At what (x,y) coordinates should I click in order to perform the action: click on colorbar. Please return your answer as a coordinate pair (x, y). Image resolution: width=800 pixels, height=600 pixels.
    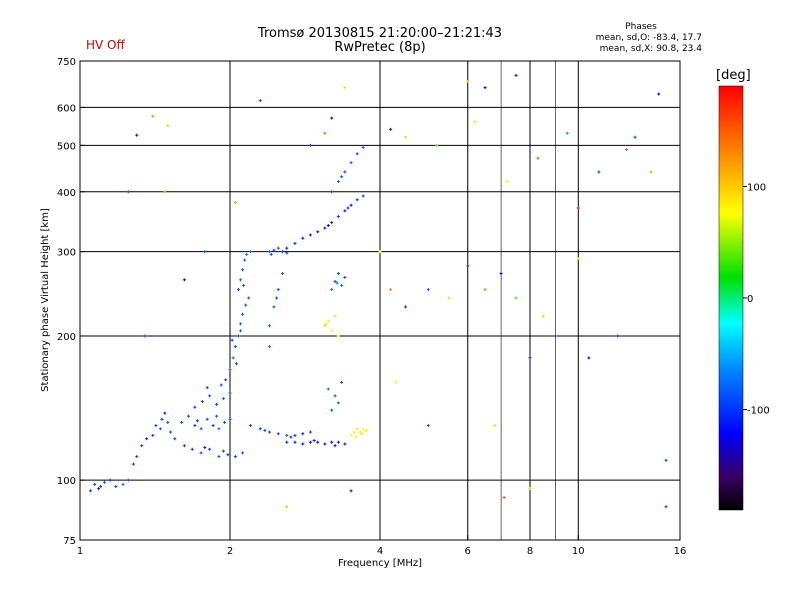
    Looking at the image, I should click on (731, 298).